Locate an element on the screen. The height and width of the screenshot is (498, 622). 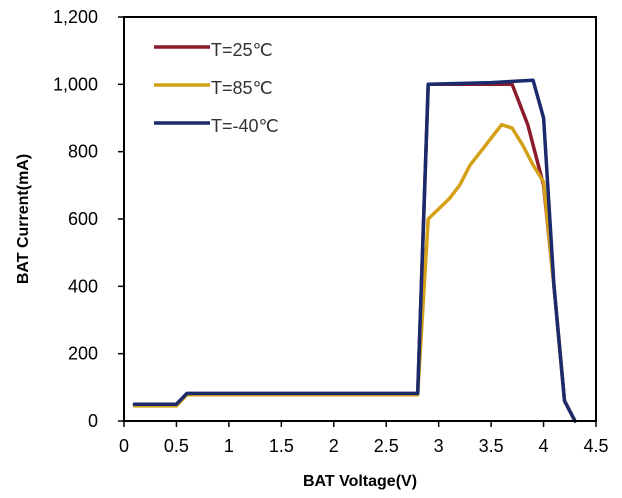
x-axis-title: BAT Voltage(V) is located at coordinates (360, 481).